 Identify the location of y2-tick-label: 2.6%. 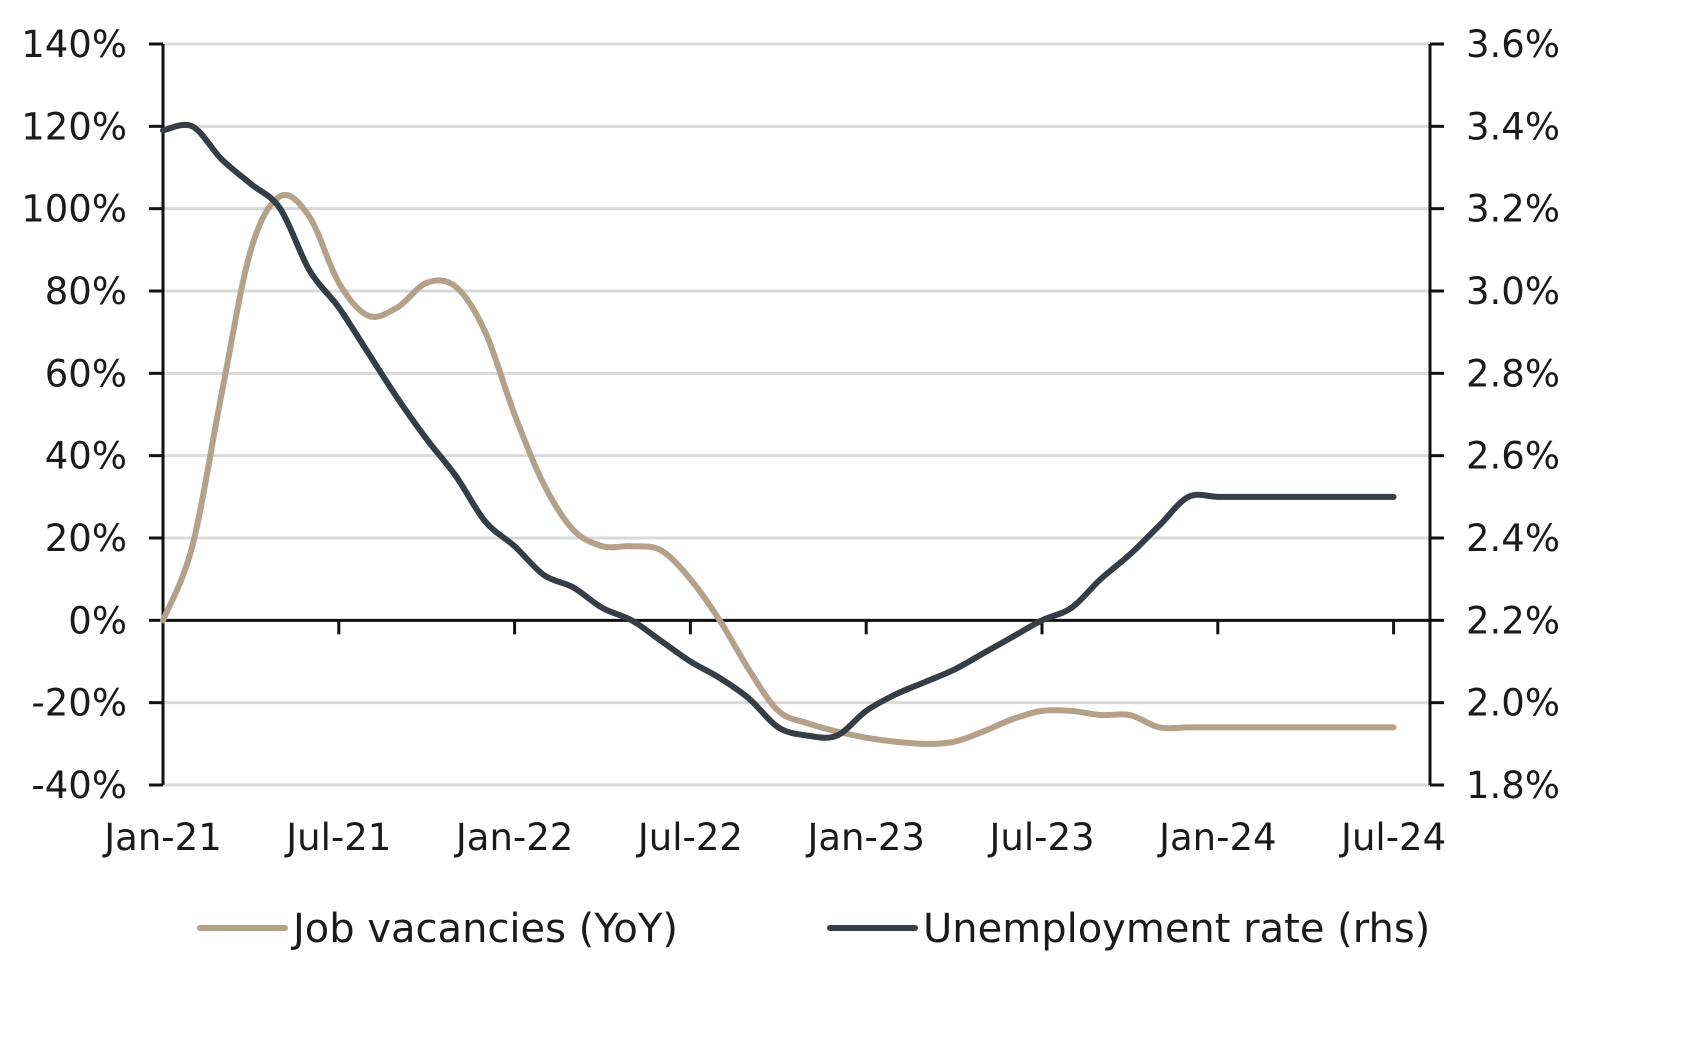
(1513, 456).